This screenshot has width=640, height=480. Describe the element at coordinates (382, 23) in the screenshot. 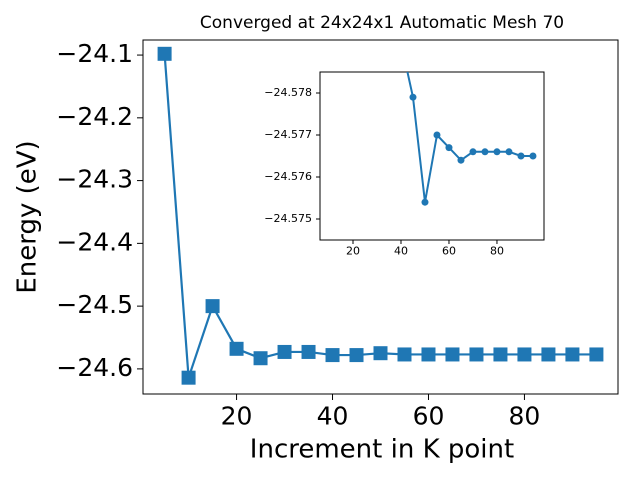

I see `chart-title: Converged at 24x24x1 Automatic Mesh 70` at that location.